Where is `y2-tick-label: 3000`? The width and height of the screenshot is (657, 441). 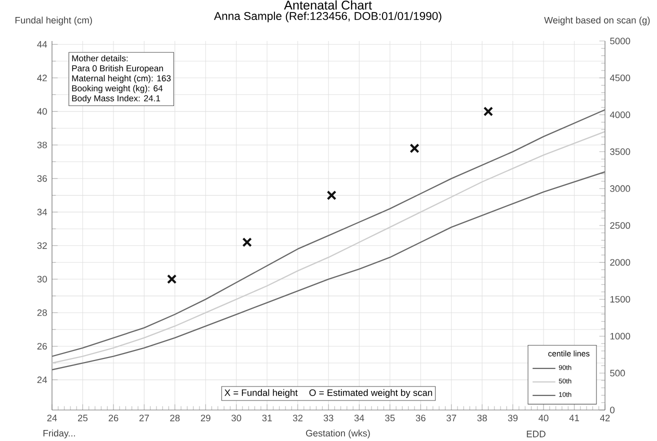 y2-tick-label: 3000 is located at coordinates (620, 188).